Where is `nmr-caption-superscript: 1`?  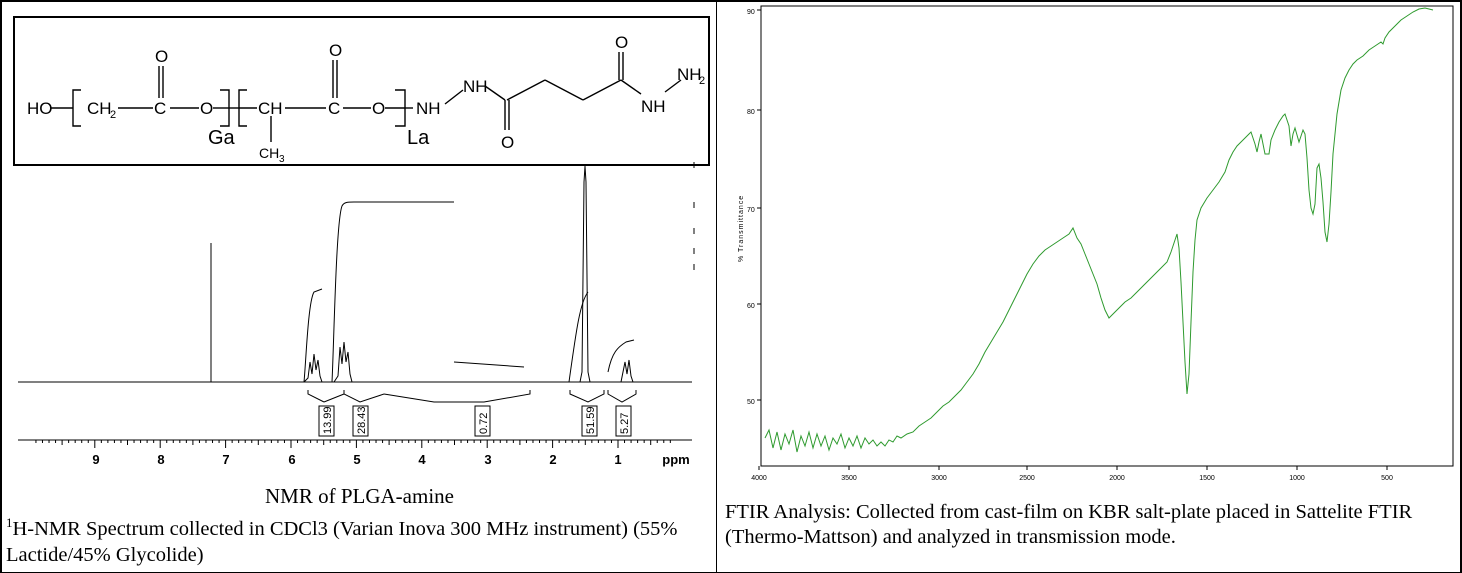
nmr-caption-superscript: 1 is located at coordinates (9, 522).